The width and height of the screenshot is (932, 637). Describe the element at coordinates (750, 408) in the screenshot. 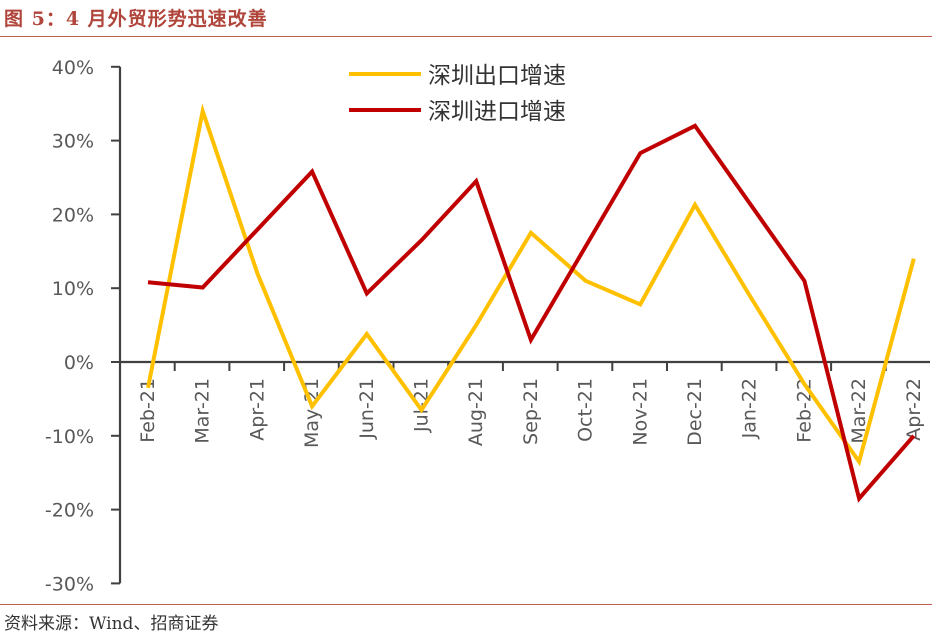

I see `x-tick-label: Jan-22` at that location.